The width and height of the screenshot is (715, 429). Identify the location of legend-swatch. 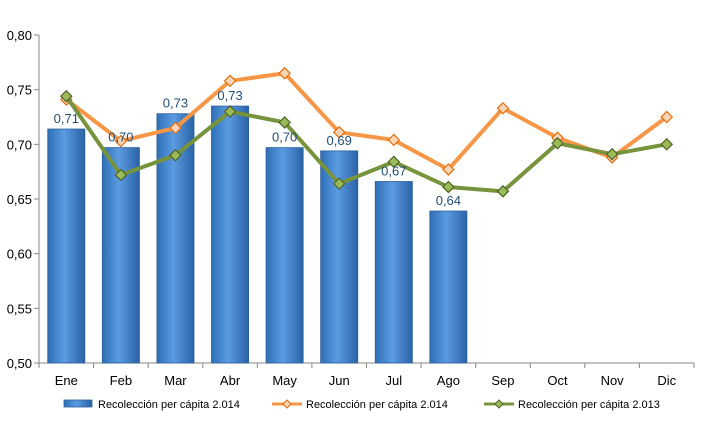
(78, 403).